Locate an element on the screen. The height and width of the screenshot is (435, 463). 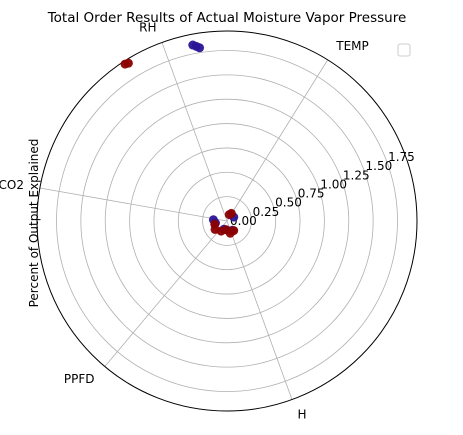
category-label: TEMP is located at coordinates (352, 46).